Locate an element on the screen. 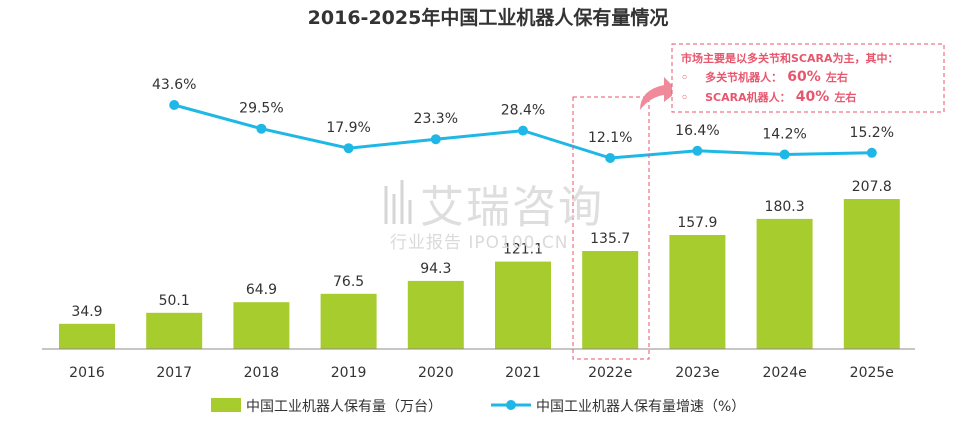  legend-line-label: 中国工业机器人保有量增速（%） is located at coordinates (640, 407).